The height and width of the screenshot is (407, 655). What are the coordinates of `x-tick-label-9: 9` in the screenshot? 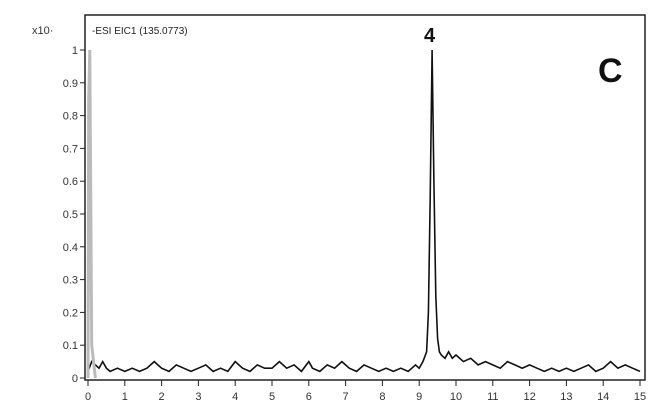 It's located at (419, 397).